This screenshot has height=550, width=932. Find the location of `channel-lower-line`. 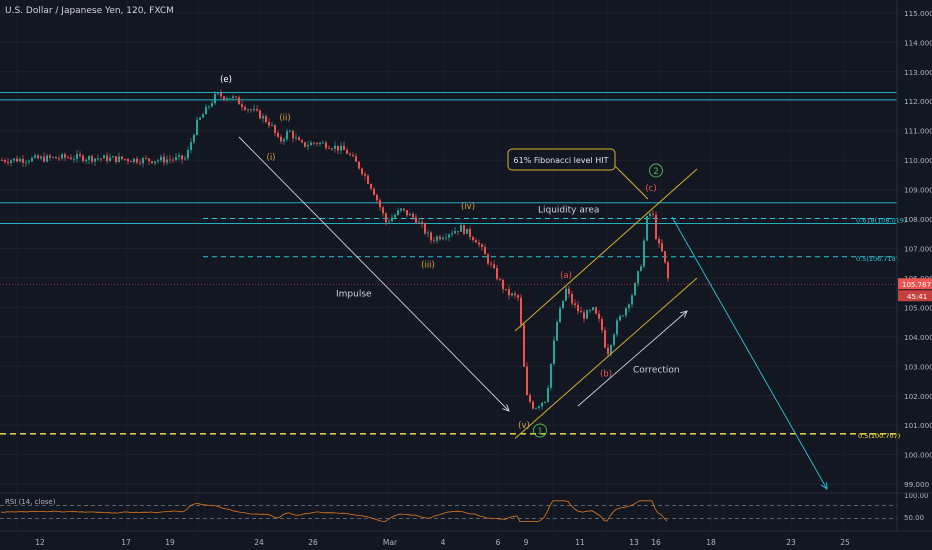

channel-lower-line is located at coordinates (606, 358).